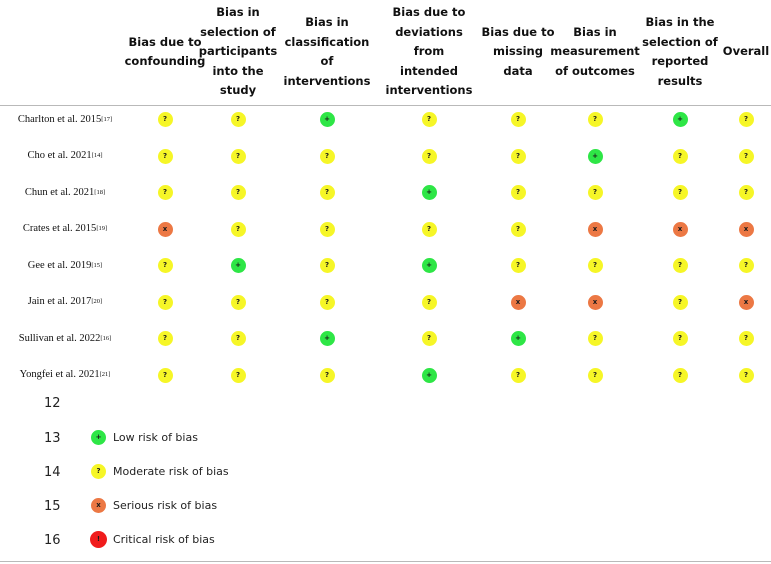 This screenshot has height=564, width=771. I want to click on study-reference: [17], so click(107, 119).